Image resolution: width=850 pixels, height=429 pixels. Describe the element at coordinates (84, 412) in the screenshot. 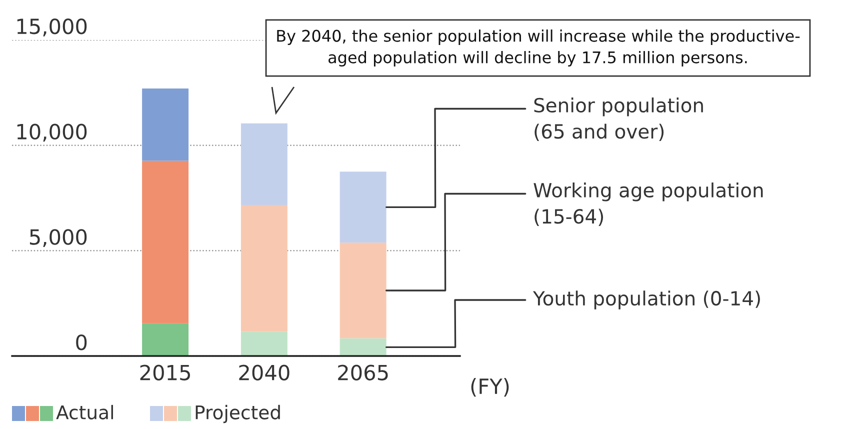

I see `text: Actual` at that location.